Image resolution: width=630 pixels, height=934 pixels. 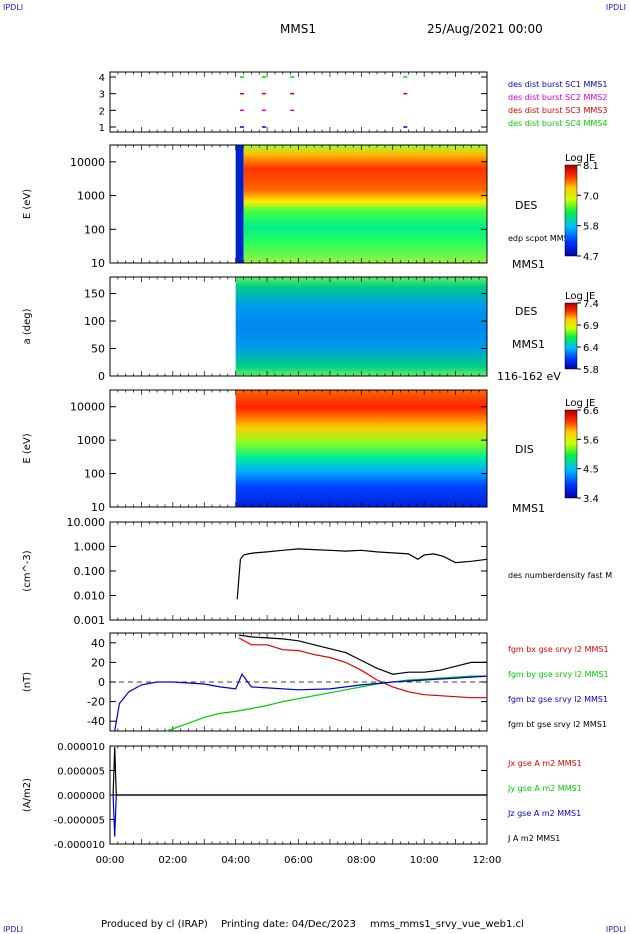 I want to click on time-axis-label: 08:00, so click(x=361, y=860).